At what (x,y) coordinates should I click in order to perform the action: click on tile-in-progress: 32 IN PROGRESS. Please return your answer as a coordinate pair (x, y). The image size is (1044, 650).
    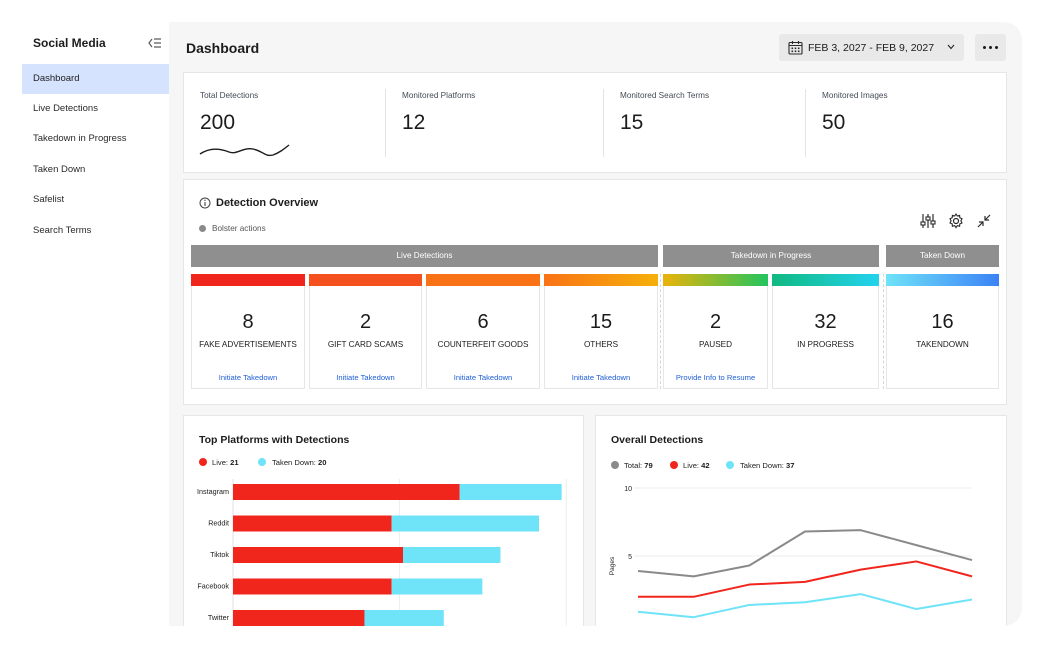
    Looking at the image, I should click on (825, 331).